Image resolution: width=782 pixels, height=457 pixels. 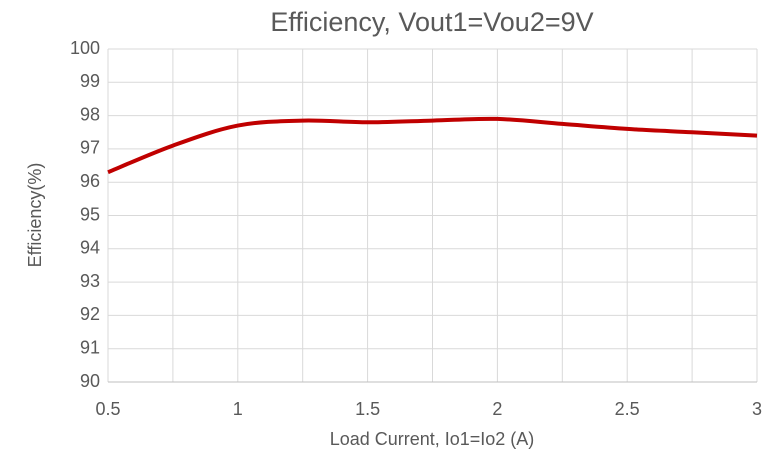 I want to click on y-tick-label: 93, so click(x=90, y=281).